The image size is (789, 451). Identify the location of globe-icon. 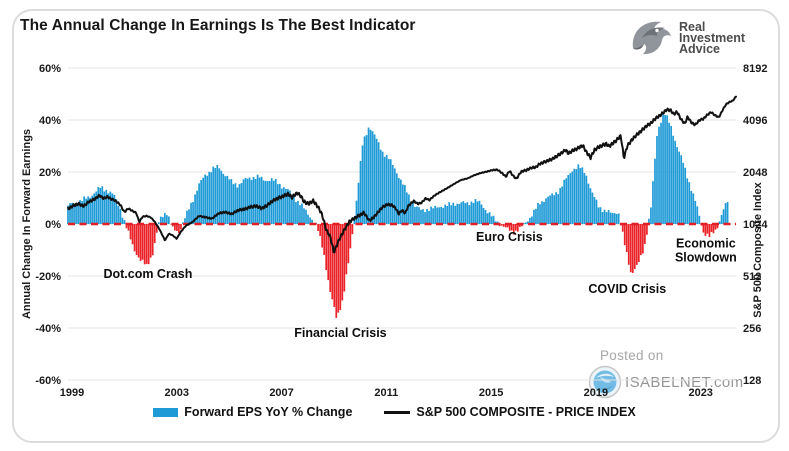
(605, 382).